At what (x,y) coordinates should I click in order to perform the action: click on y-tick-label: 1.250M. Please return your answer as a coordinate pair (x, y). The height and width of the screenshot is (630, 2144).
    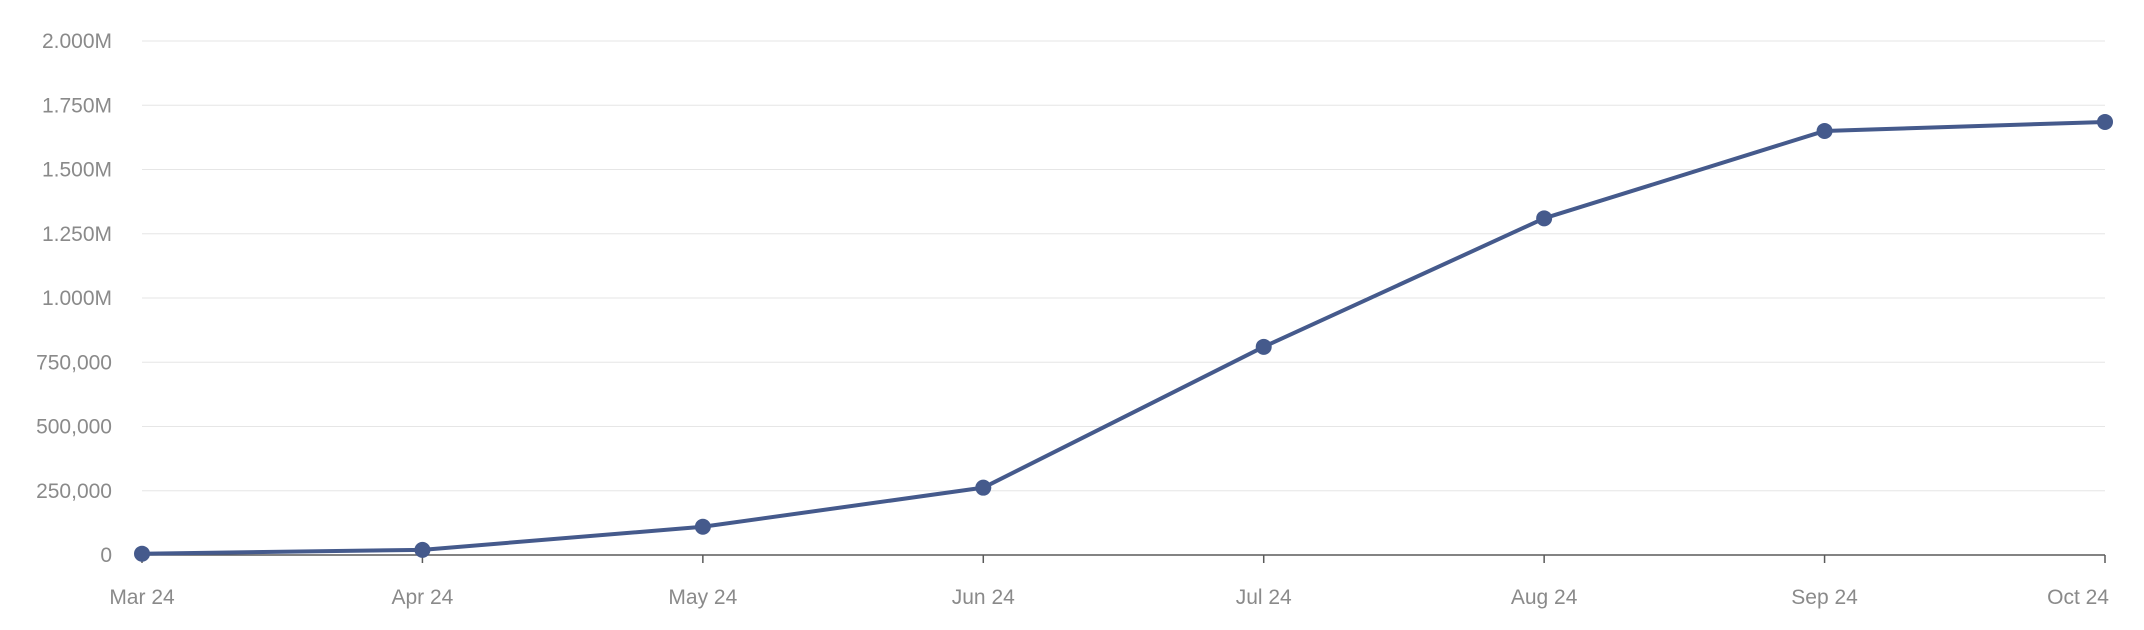
    Looking at the image, I should click on (77, 234).